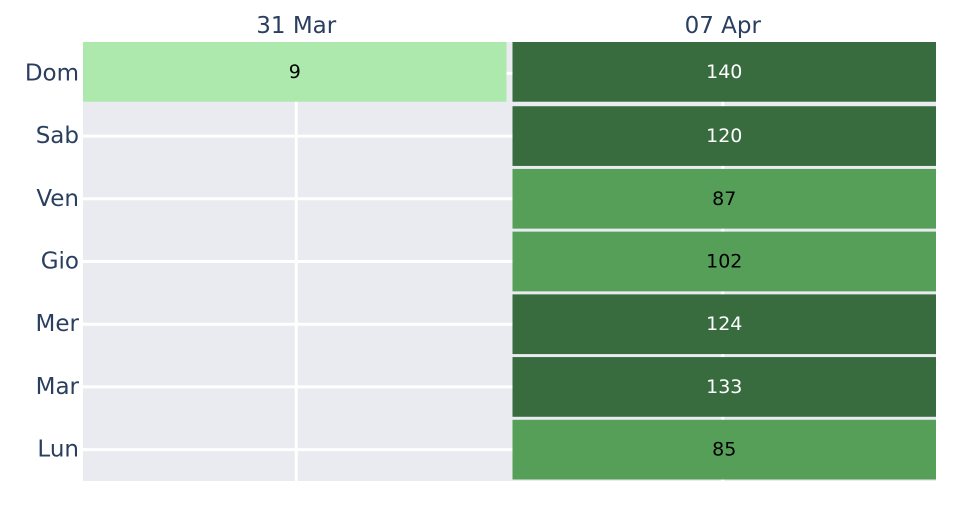 The height and width of the screenshot is (506, 954). What do you see at coordinates (58, 450) in the screenshot?
I see `y-tick-label: Lun` at bounding box center [58, 450].